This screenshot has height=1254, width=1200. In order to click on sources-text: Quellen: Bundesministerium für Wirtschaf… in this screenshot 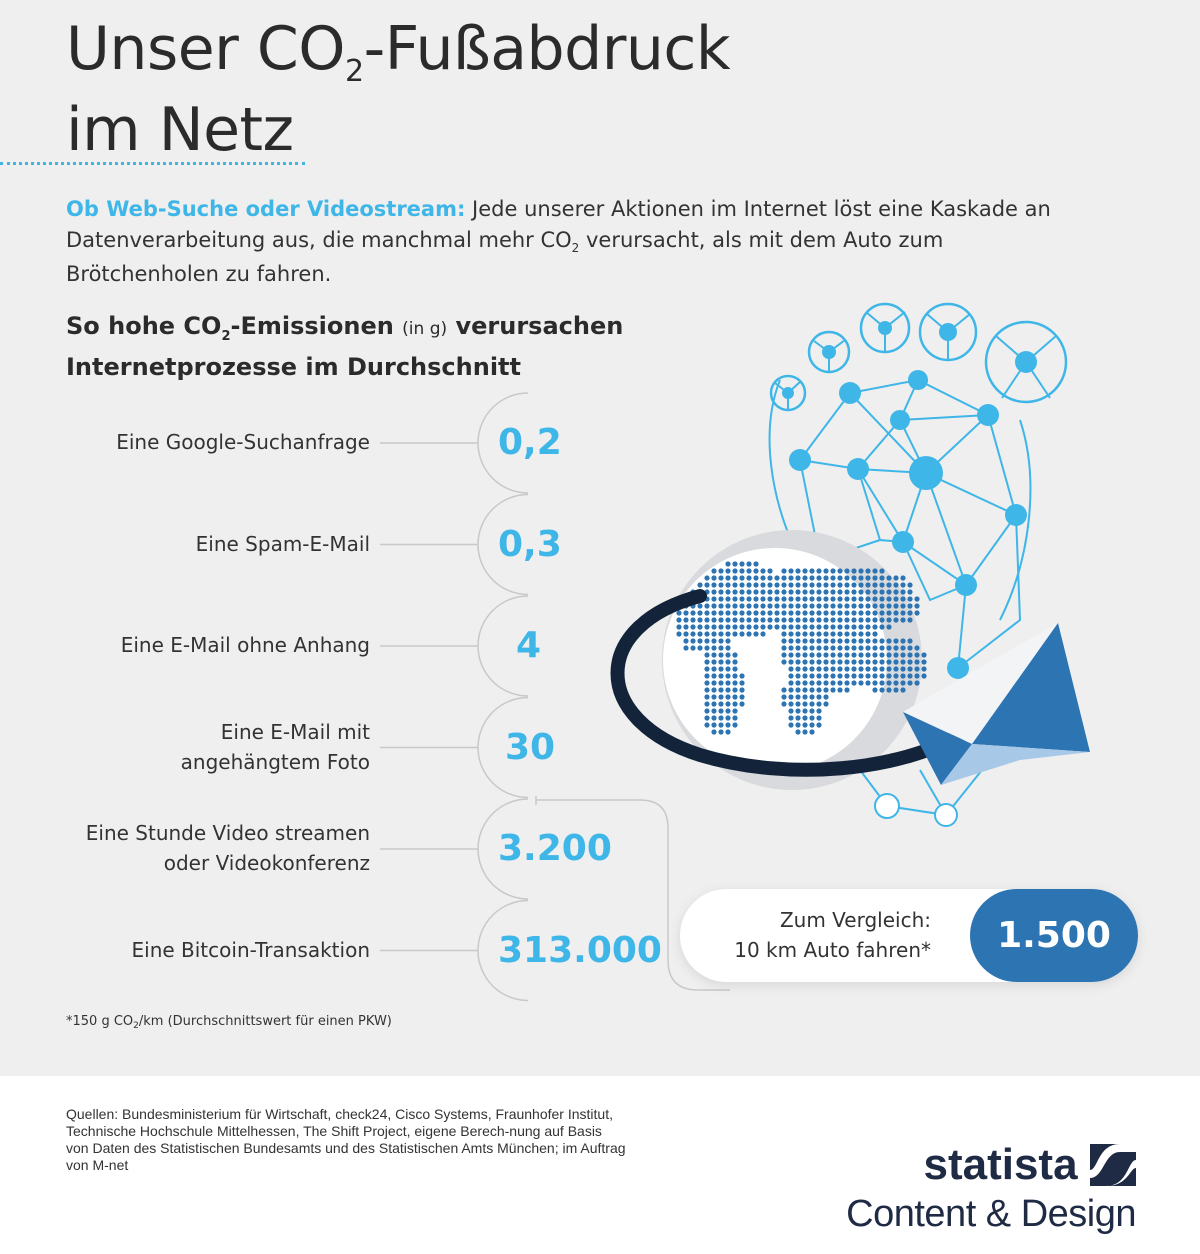, I will do `click(346, 1139)`.